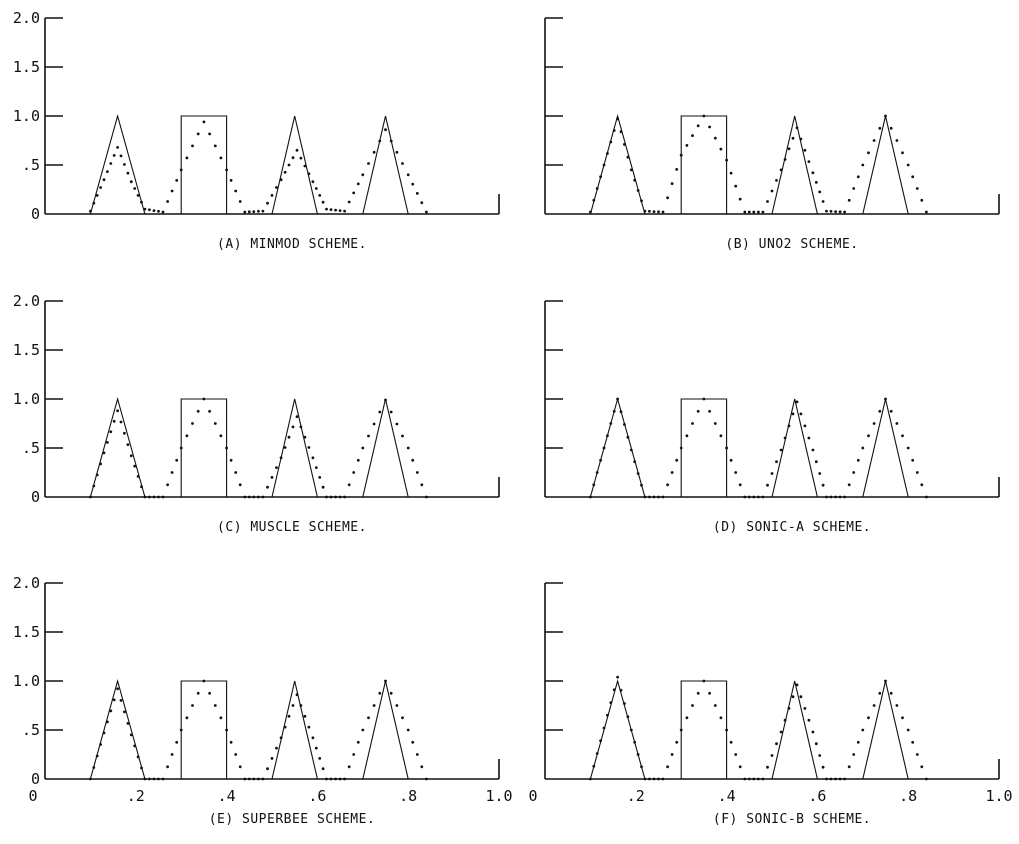 This screenshot has width=1019, height=844. Describe the element at coordinates (636, 796) in the screenshot. I see `x-tick-label: .2` at that location.